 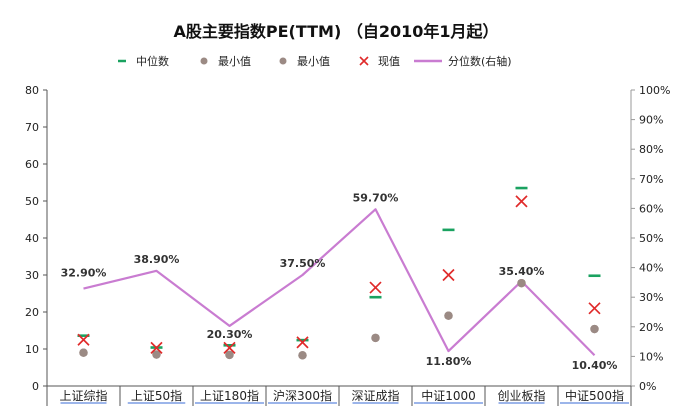 I want to click on right-tick-label: 90%, so click(x=651, y=120).